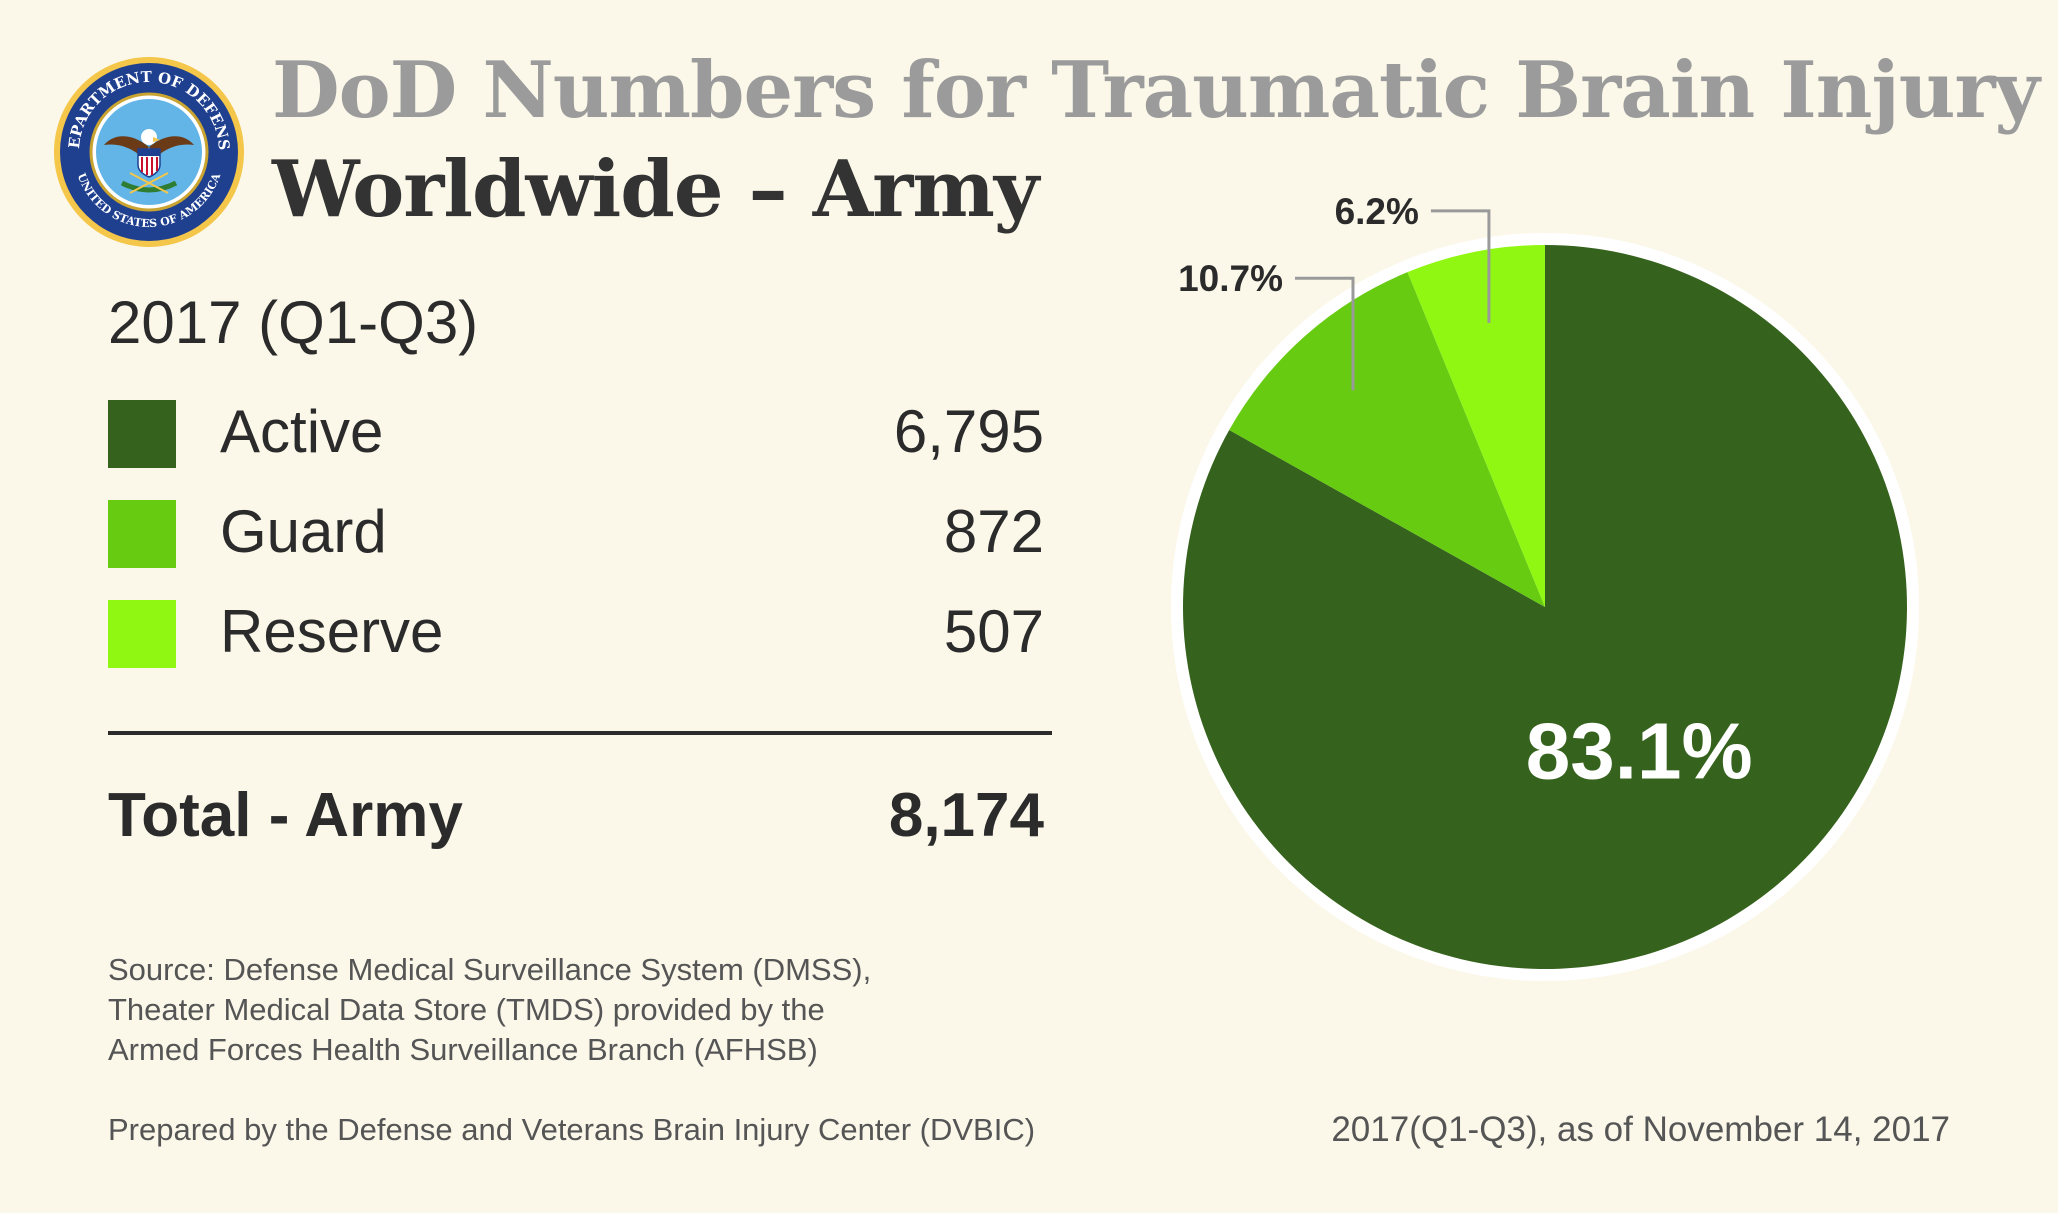  Describe the element at coordinates (966, 815) in the screenshot. I see `total-value: 8,174` at that location.